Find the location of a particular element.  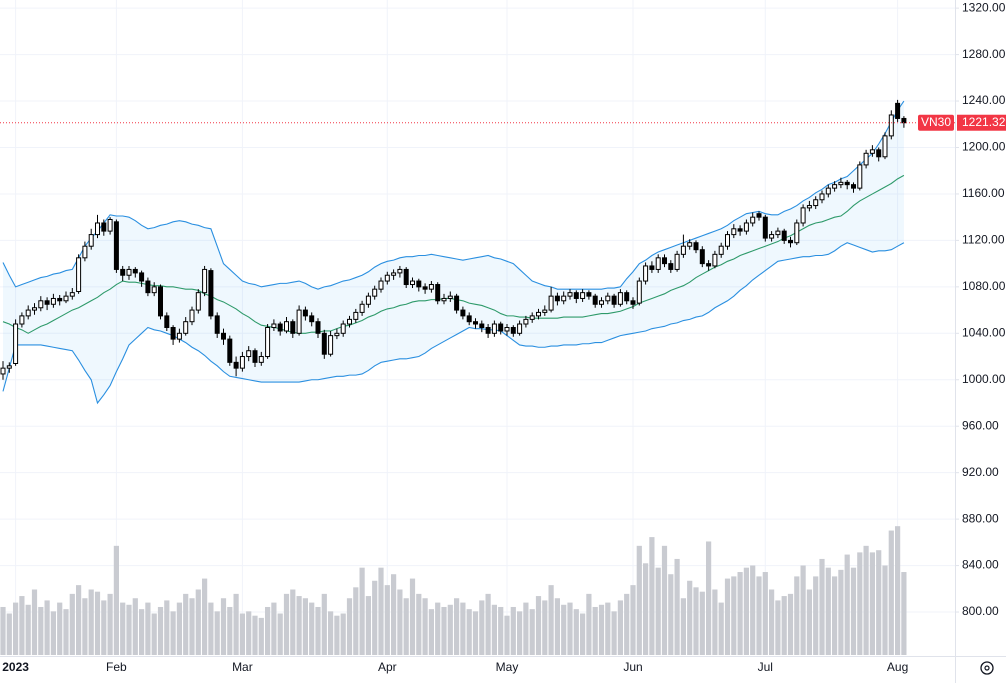

y-tick-label: 1280.00 is located at coordinates (984, 54).